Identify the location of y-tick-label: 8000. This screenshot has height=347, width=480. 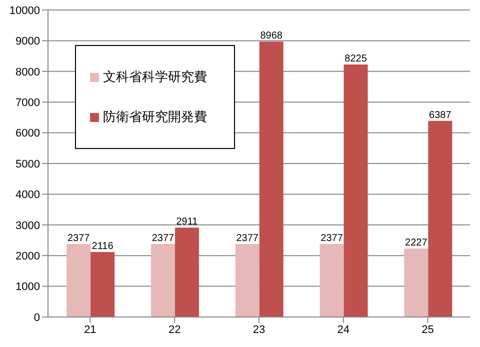
(28, 72).